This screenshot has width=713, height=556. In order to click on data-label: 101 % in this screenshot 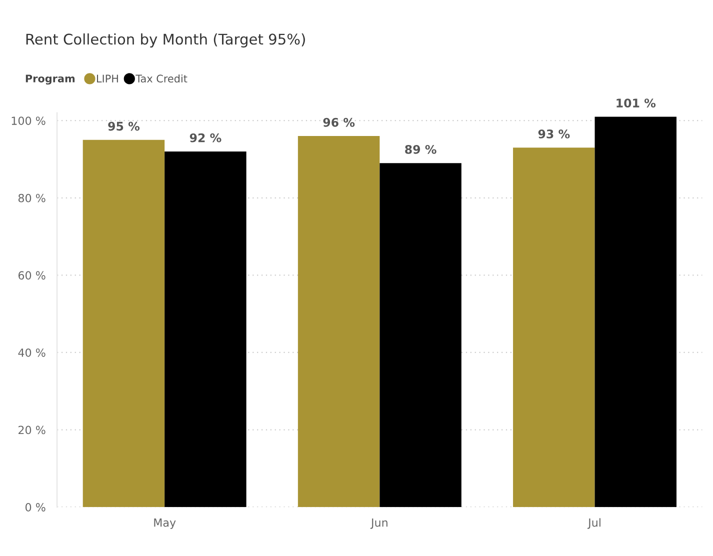, I will do `click(636, 103)`.